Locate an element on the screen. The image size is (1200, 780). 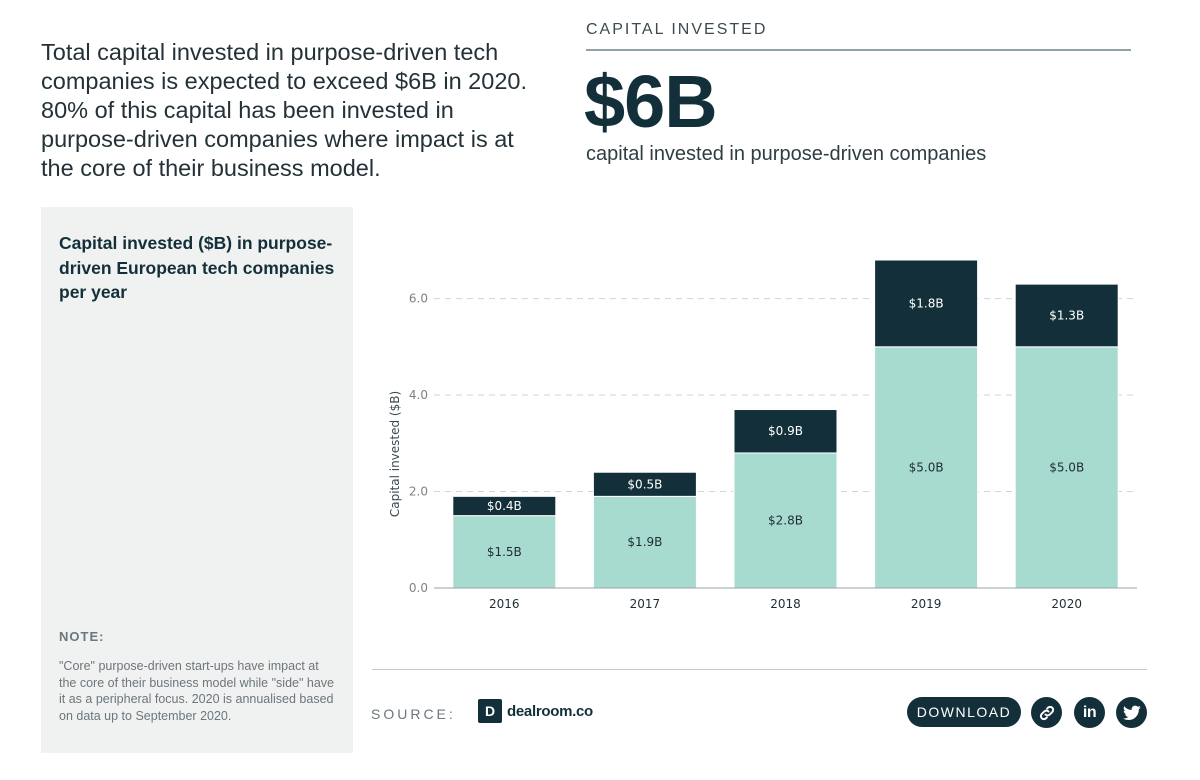
kpi-value: $6B is located at coordinates (651, 101).